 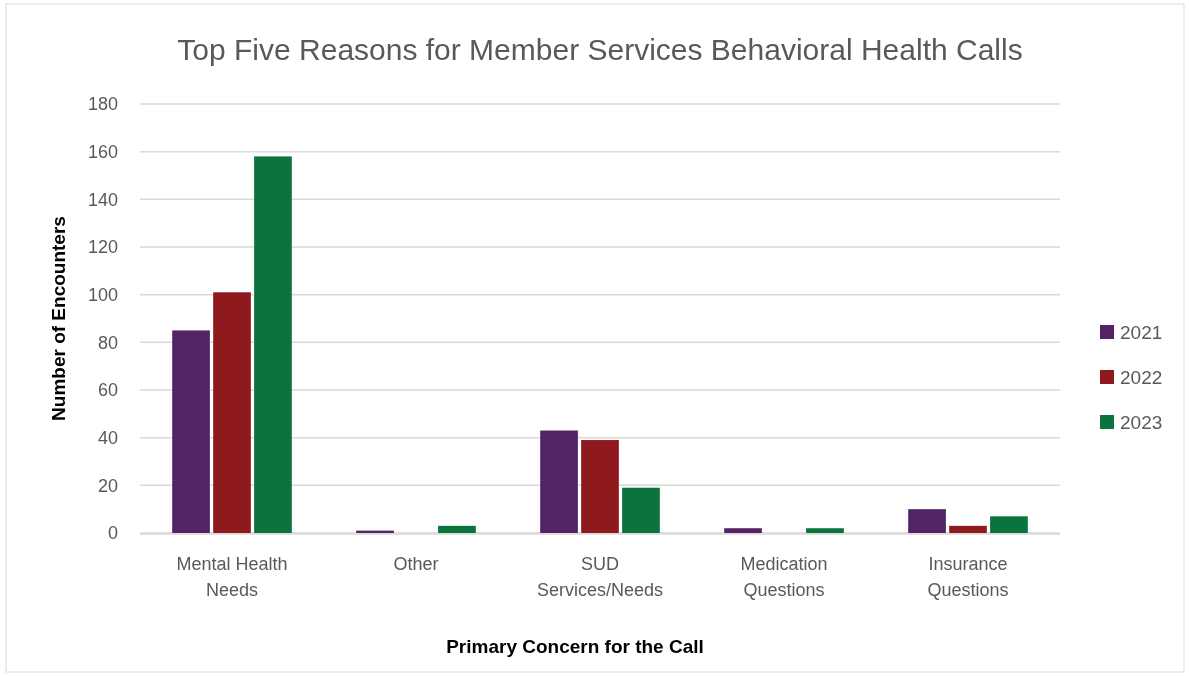 What do you see at coordinates (600, 49) in the screenshot?
I see `chart-title: Top Five Reasons for Member Services Behavioral Health Calls` at bounding box center [600, 49].